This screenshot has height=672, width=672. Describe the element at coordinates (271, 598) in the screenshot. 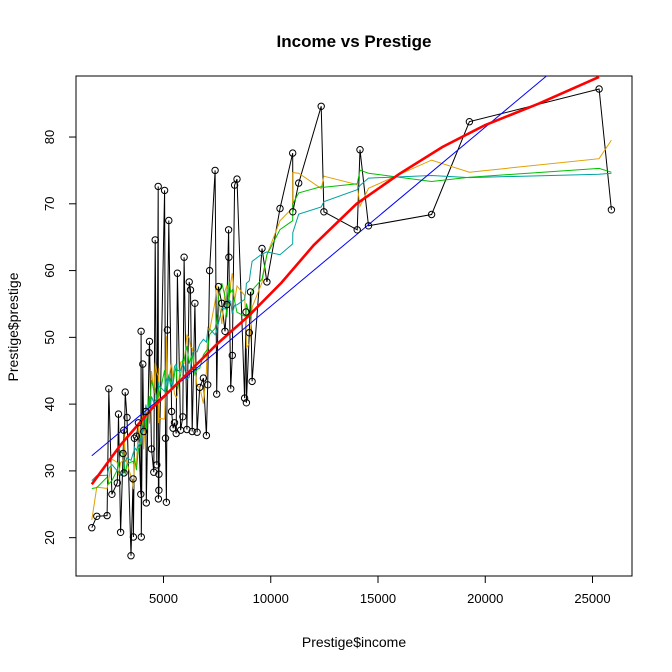

I see `x-tick-label: 10000` at that location.